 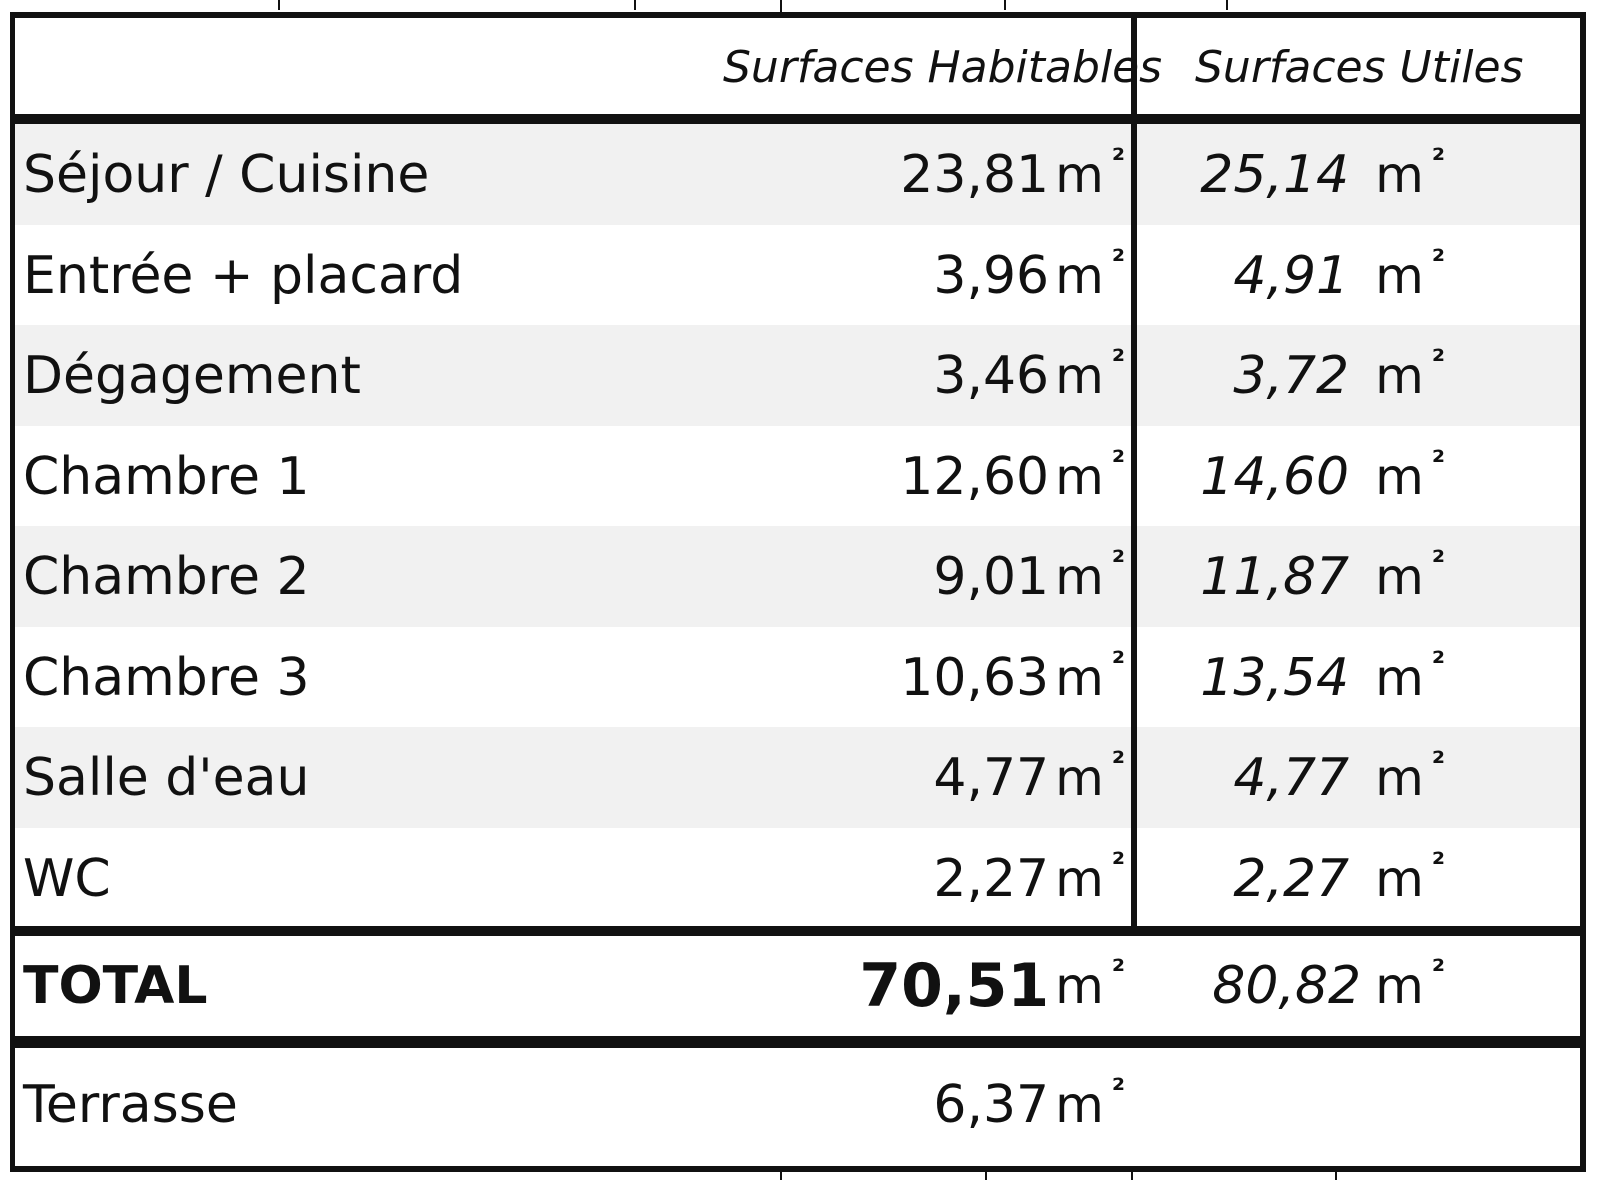 I want to click on table-row: Chambre 2 9,01 m ² 11,87 m ², so click(x=797, y=576).